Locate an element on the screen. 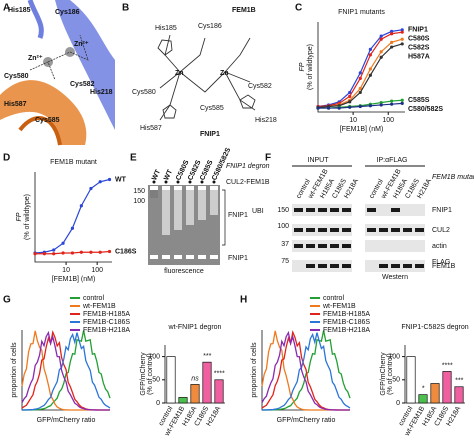  panel-letter: C is located at coordinates (298, 8).